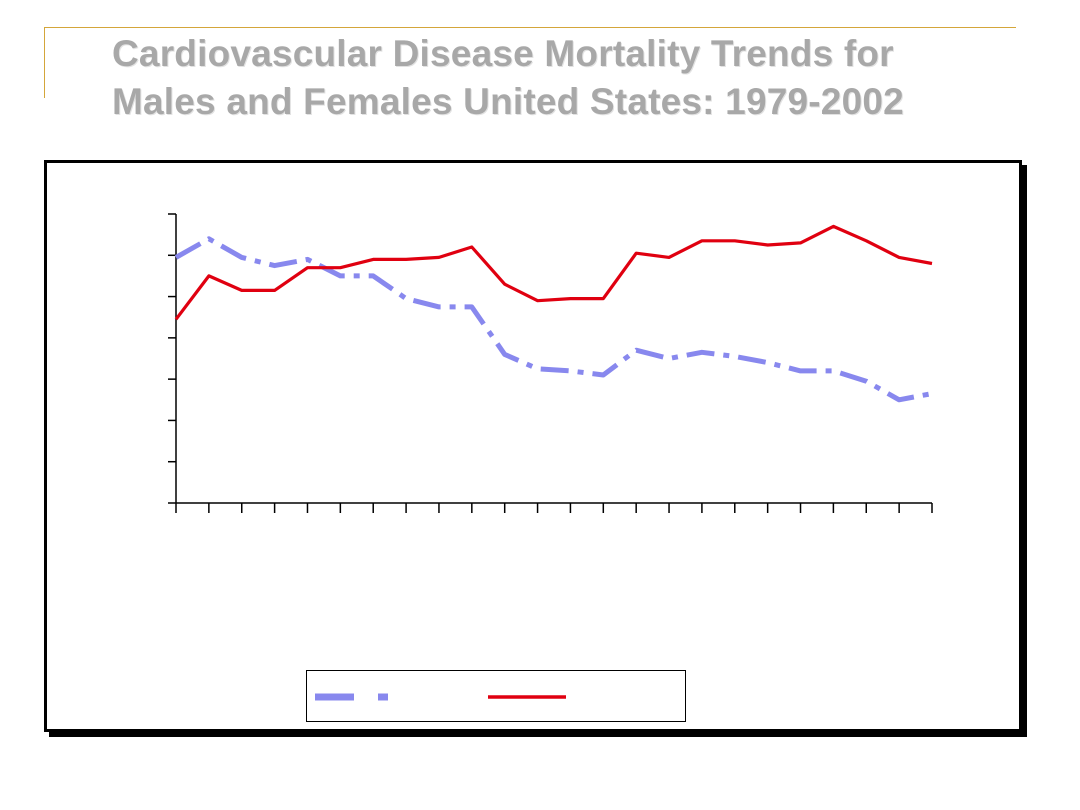 Image resolution: width=1080 pixels, height=810 pixels. Describe the element at coordinates (44, 62) in the screenshot. I see `title-accent-line-left` at that location.